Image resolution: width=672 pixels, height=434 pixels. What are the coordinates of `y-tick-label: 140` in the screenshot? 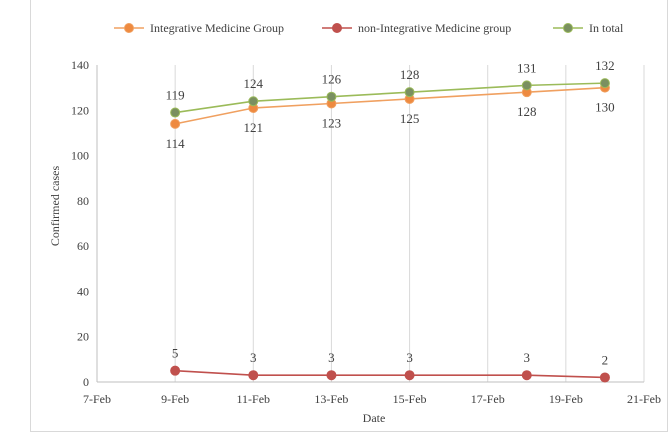 It's located at (80, 65).